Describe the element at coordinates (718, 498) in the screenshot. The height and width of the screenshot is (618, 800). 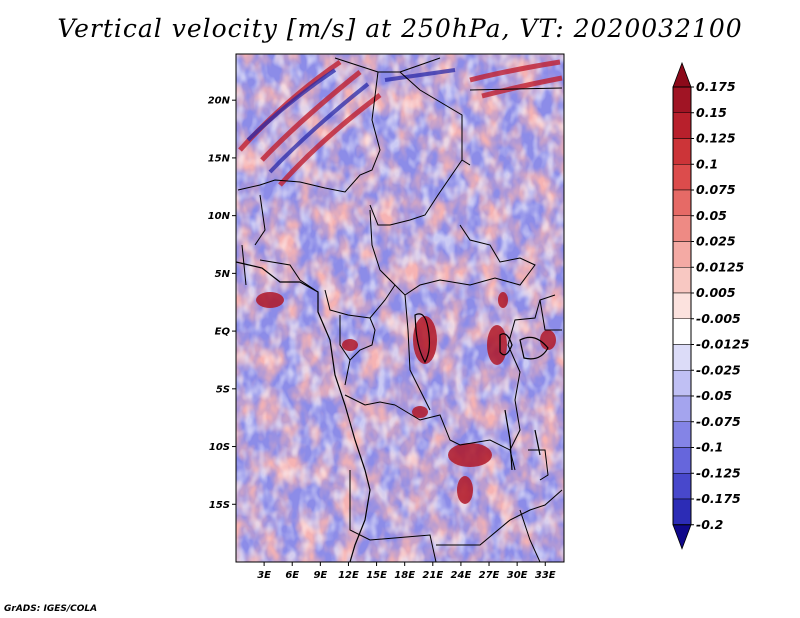
I see `colorbar-label: -0.175` at that location.